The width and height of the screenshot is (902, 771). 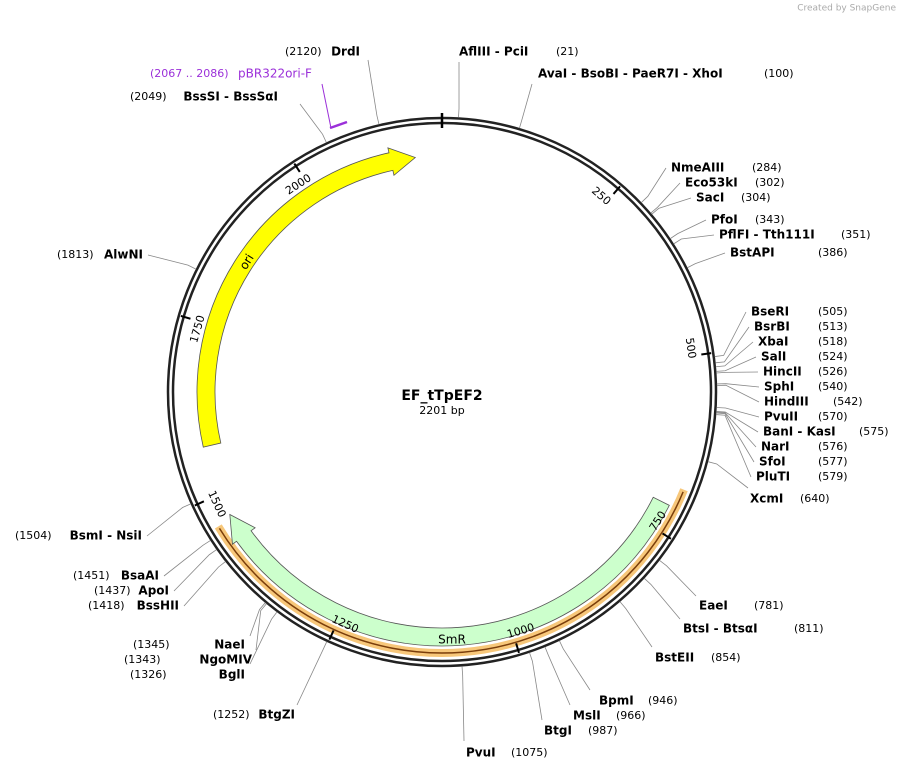 I want to click on site-name: BtgZI, so click(x=276, y=715).